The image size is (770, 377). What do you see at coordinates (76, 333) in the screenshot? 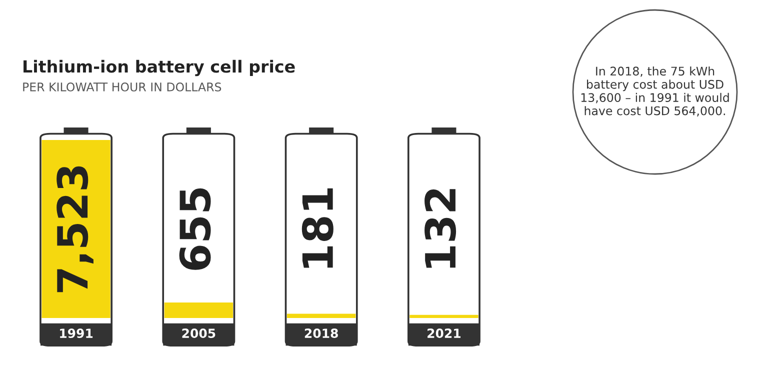
I see `x-tick-label: 1991` at bounding box center [76, 333].